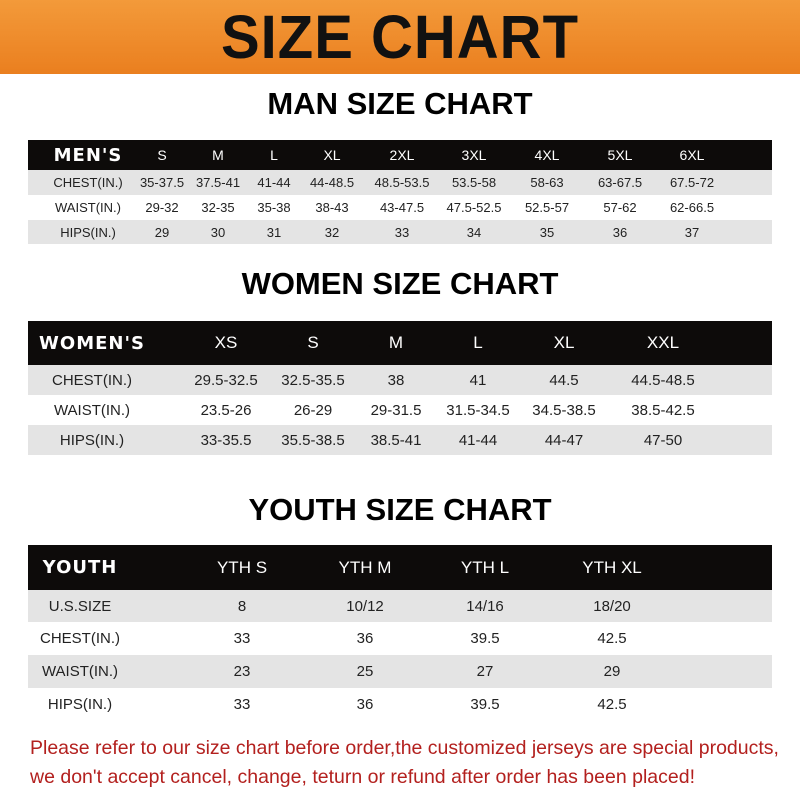 This screenshot has height=800, width=800. Describe the element at coordinates (663, 440) in the screenshot. I see `table-cell: 47-50` at that location.